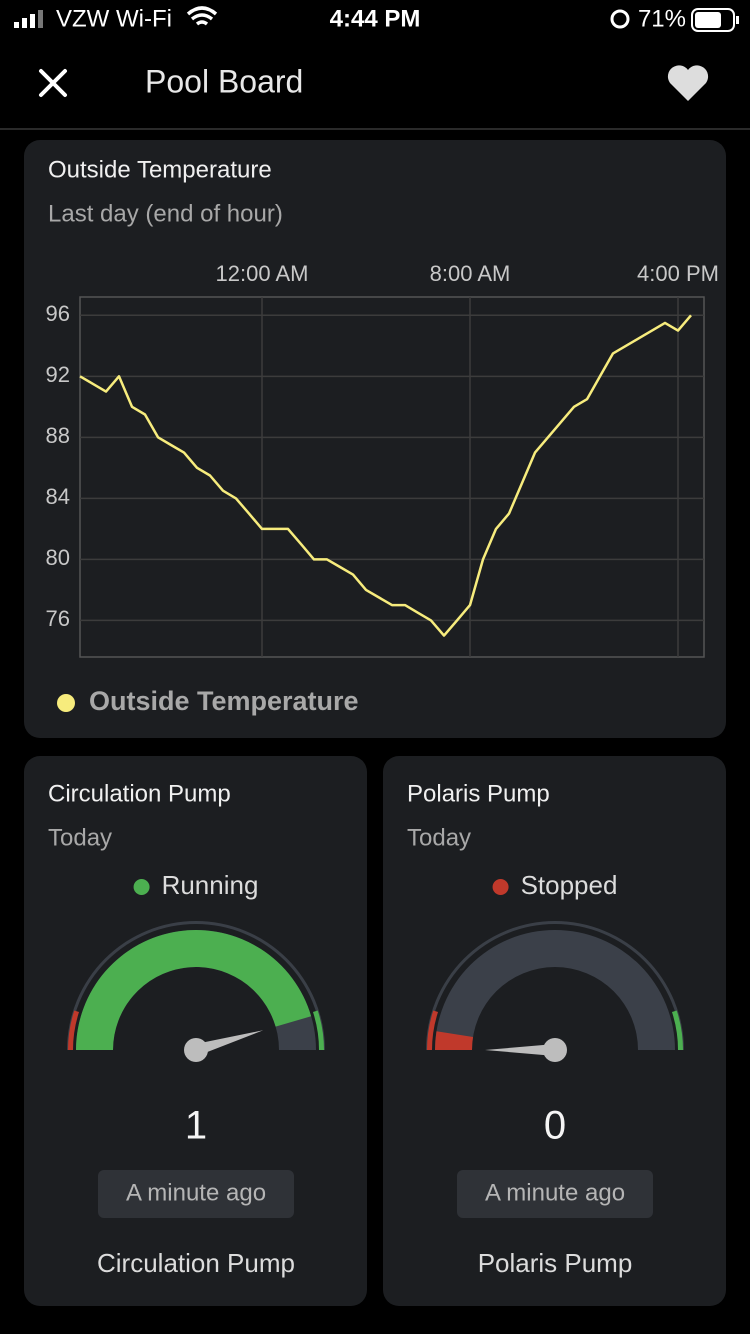 The height and width of the screenshot is (1334, 750). What do you see at coordinates (224, 81) in the screenshot?
I see `page-title: Pool Board` at bounding box center [224, 81].